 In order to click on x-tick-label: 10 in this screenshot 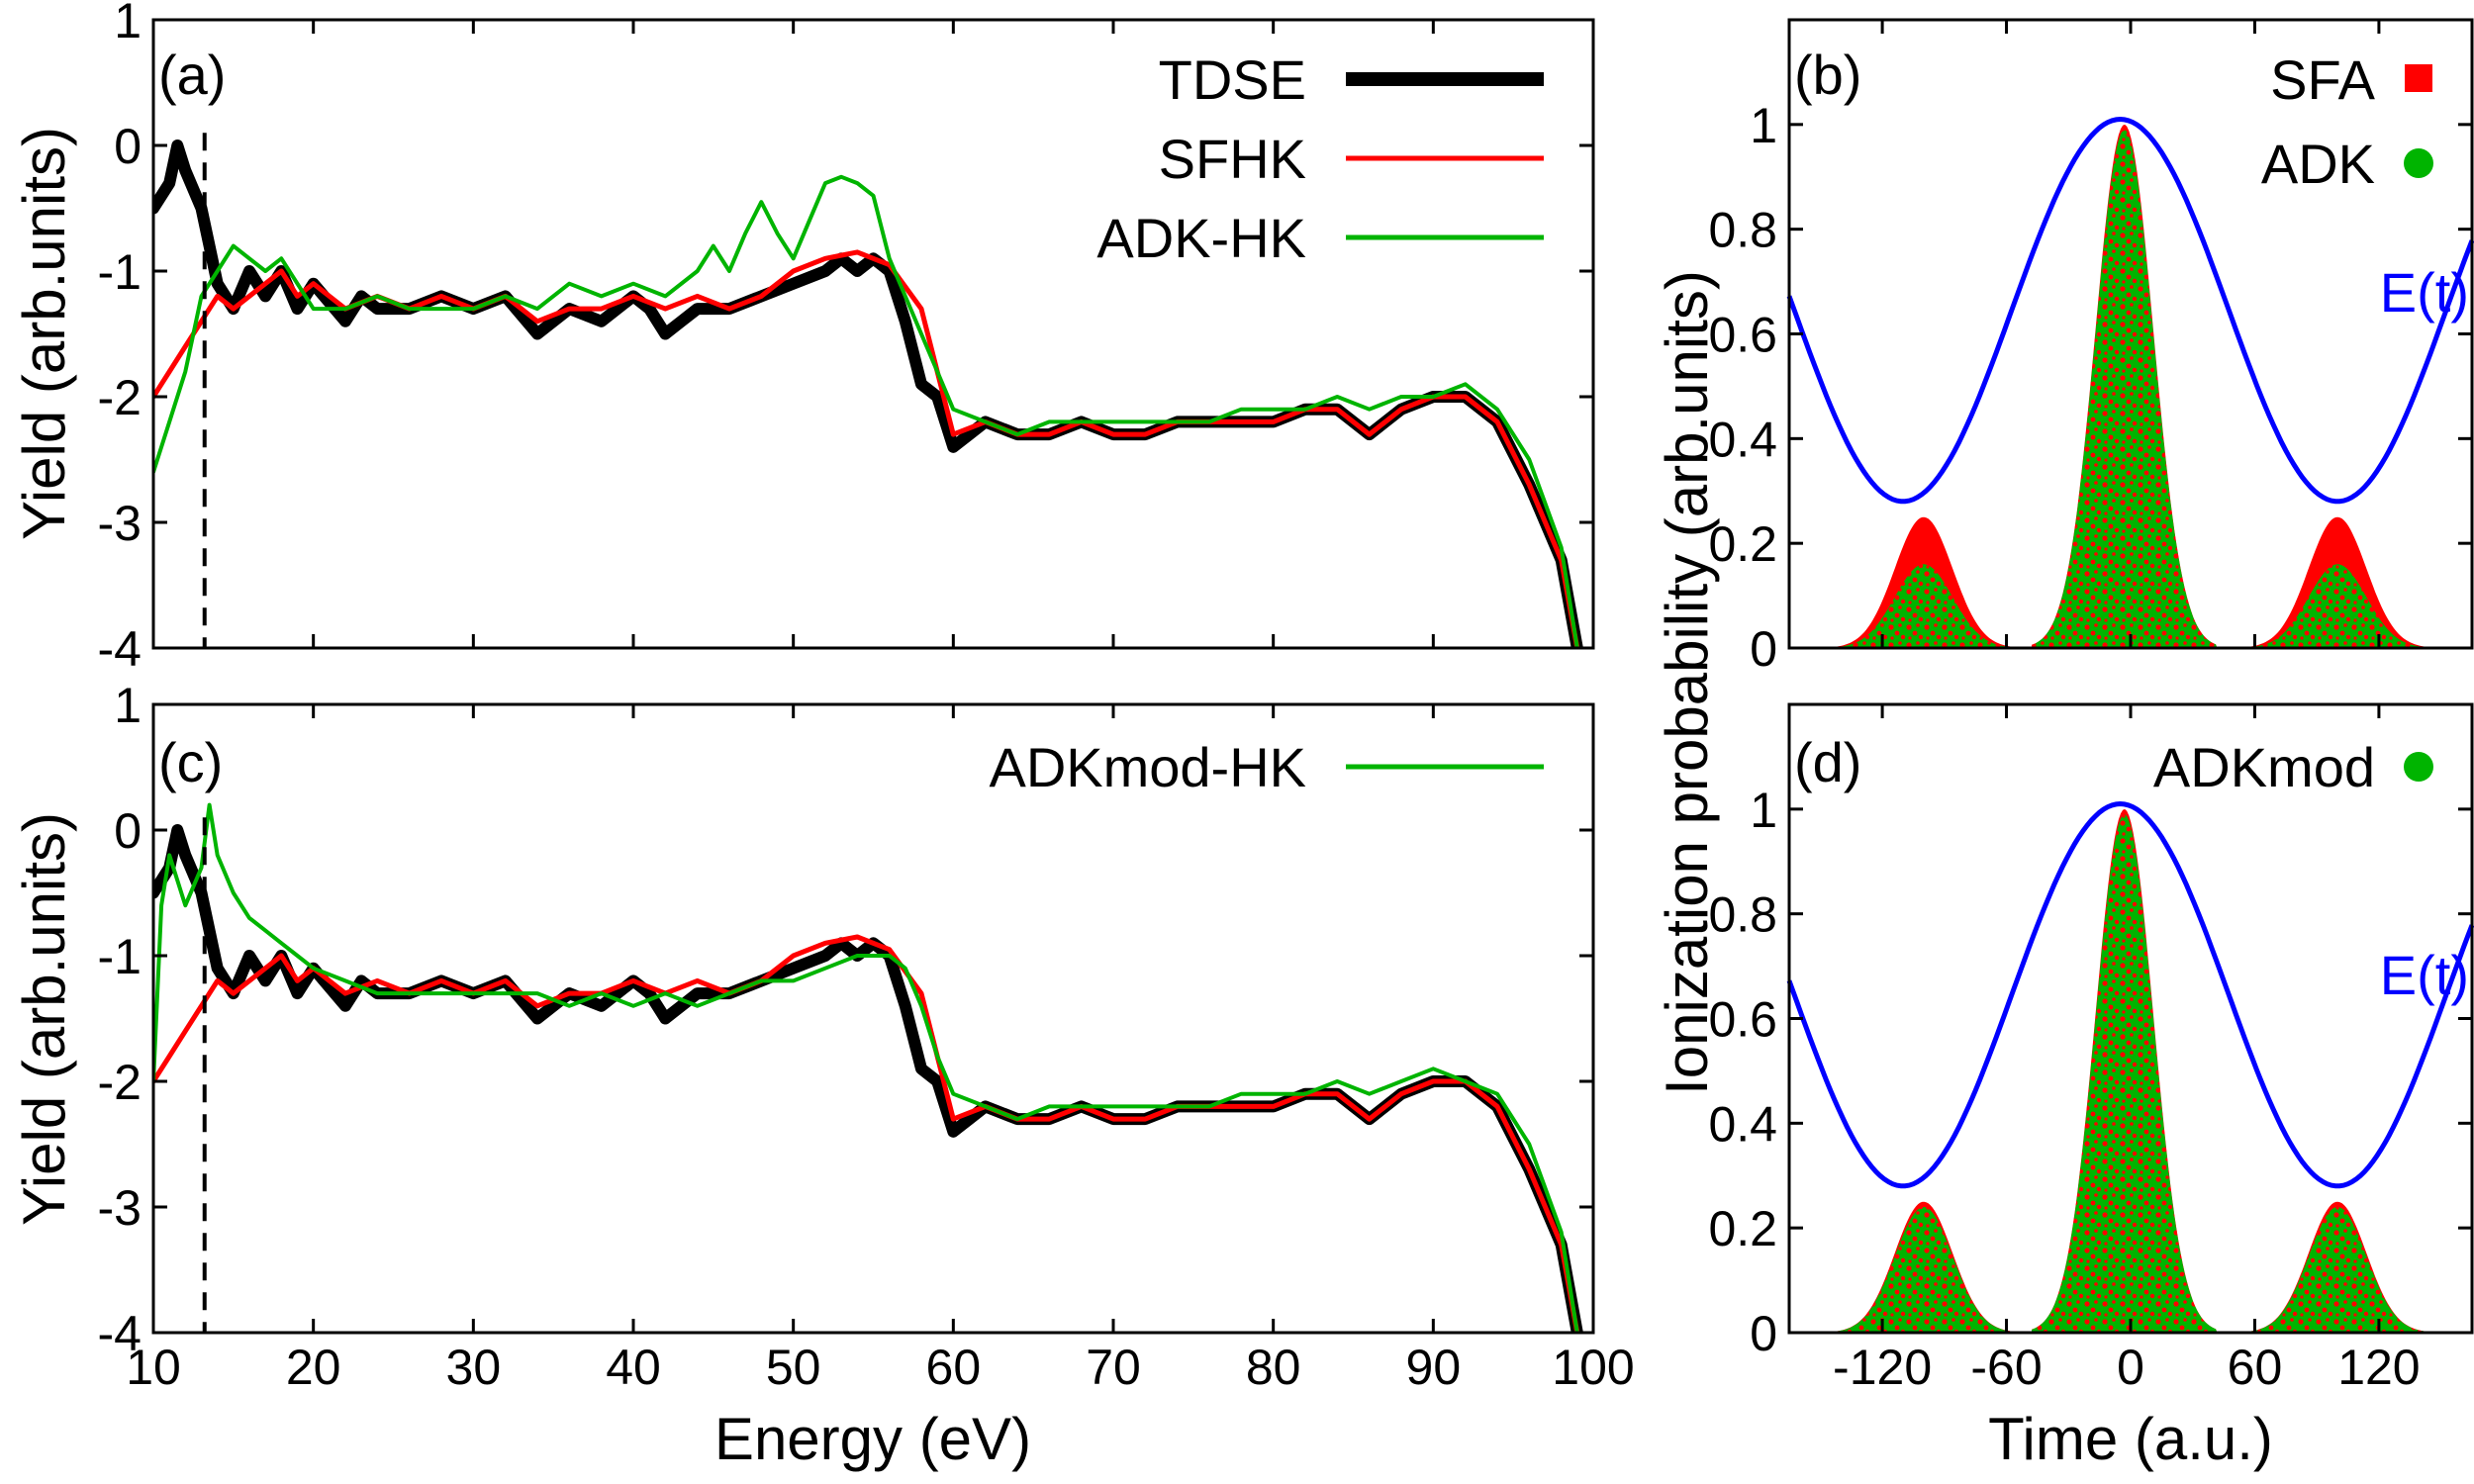, I will do `click(154, 1367)`.